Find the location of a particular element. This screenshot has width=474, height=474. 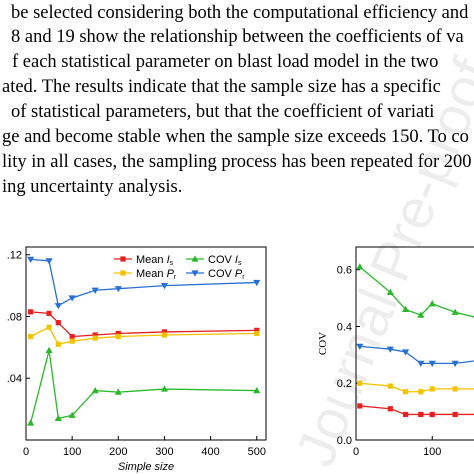

x-tick-label: 400 is located at coordinates (210, 452).